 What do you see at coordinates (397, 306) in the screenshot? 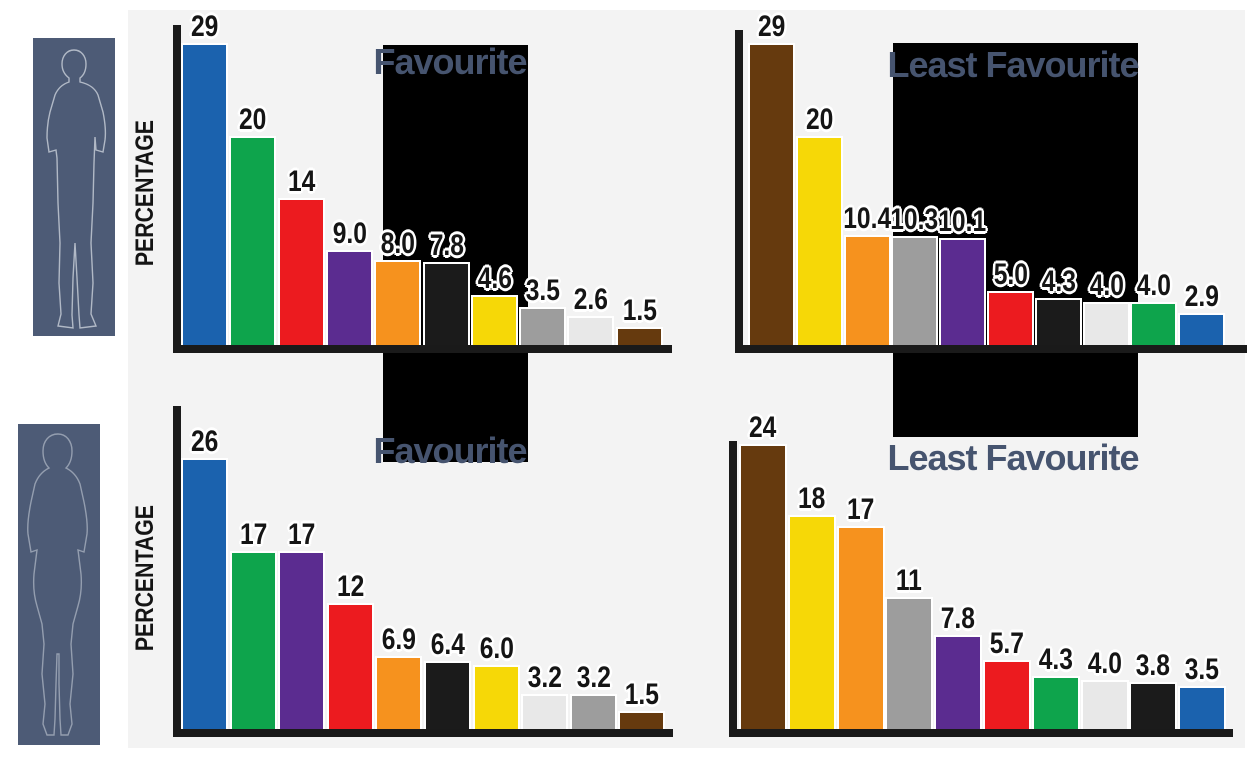
I see `bar-men-favourite-orange` at bounding box center [397, 306].